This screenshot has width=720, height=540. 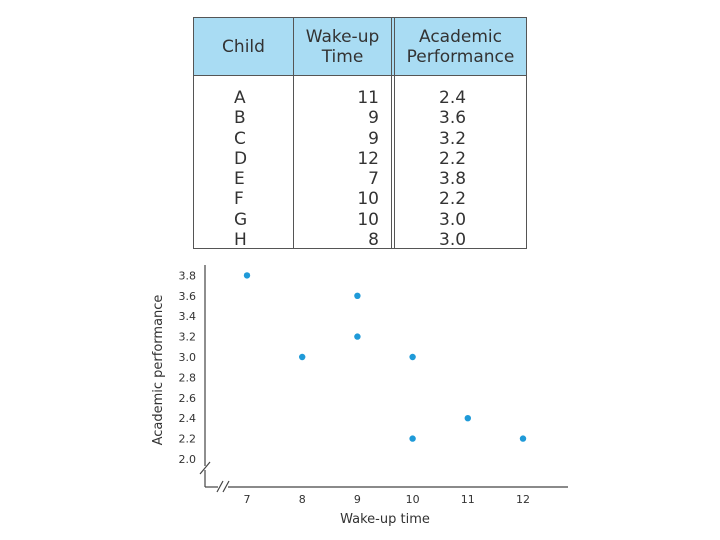 I want to click on y-tick-label: 3.6, so click(x=188, y=296).